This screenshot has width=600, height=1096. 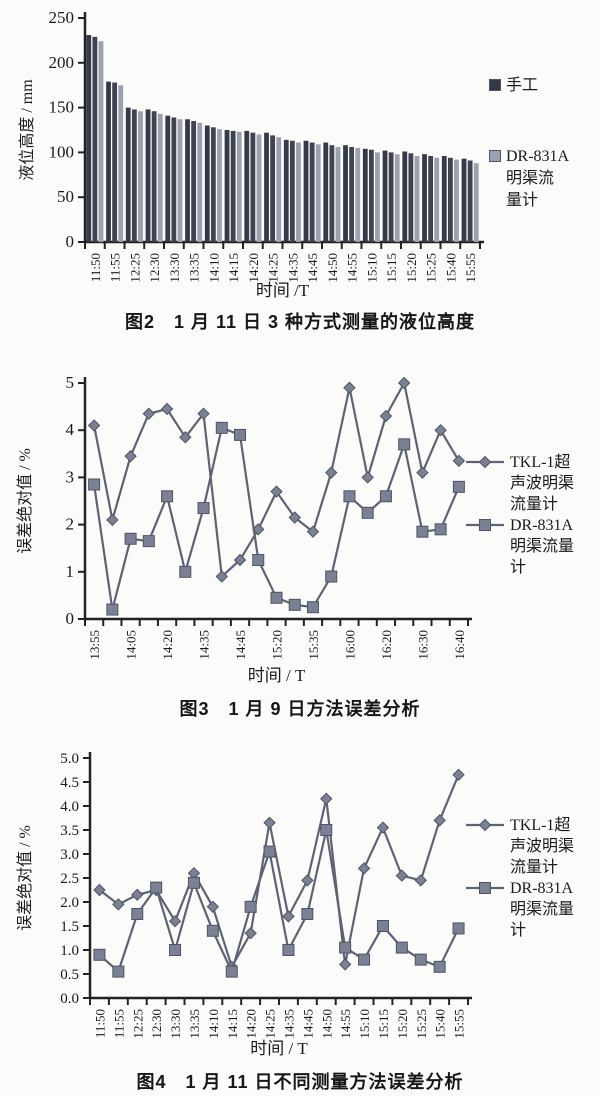 I want to click on series-line, so click(x=279, y=871).